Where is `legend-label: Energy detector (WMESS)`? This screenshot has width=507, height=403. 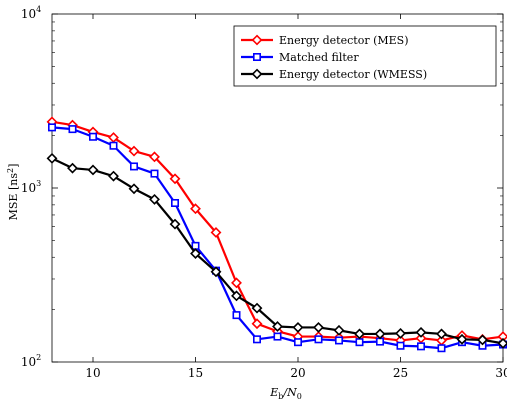
legend-label: Energy detector (WMESS) is located at coordinates (353, 74).